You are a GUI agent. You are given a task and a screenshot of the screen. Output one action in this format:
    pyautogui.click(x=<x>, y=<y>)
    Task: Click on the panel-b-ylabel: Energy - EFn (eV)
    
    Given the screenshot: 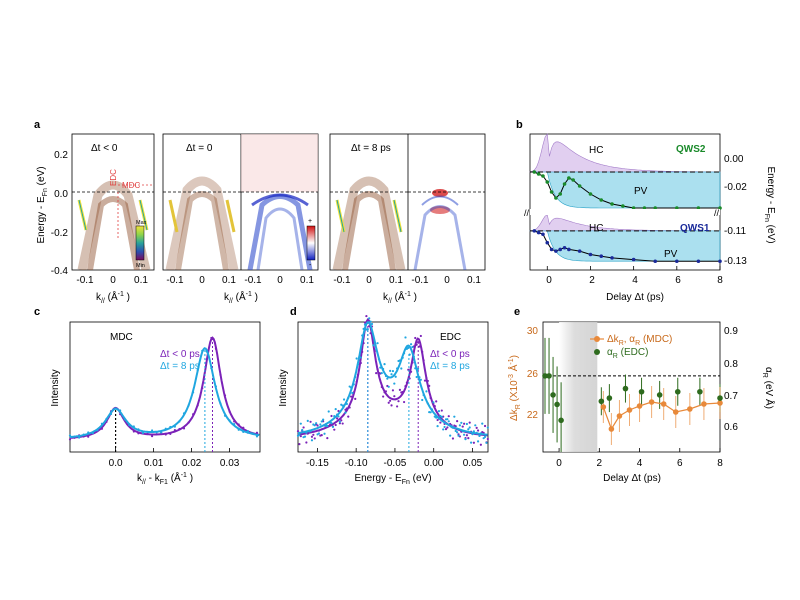 What is the action you would take?
    pyautogui.click(x=769, y=204)
    